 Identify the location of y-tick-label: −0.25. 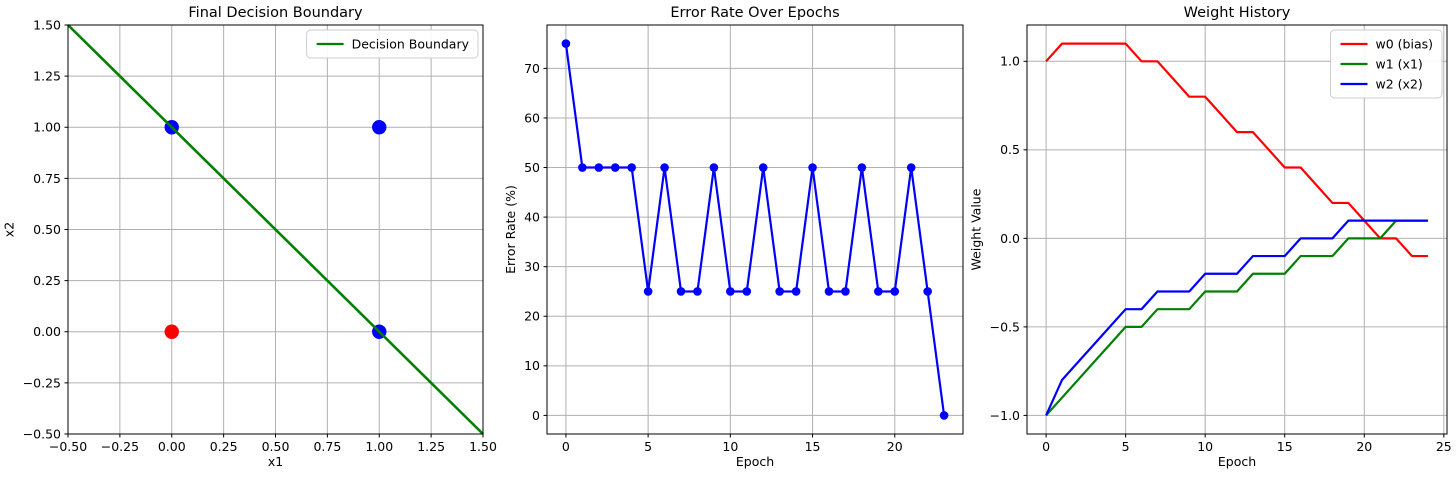
(42, 382).